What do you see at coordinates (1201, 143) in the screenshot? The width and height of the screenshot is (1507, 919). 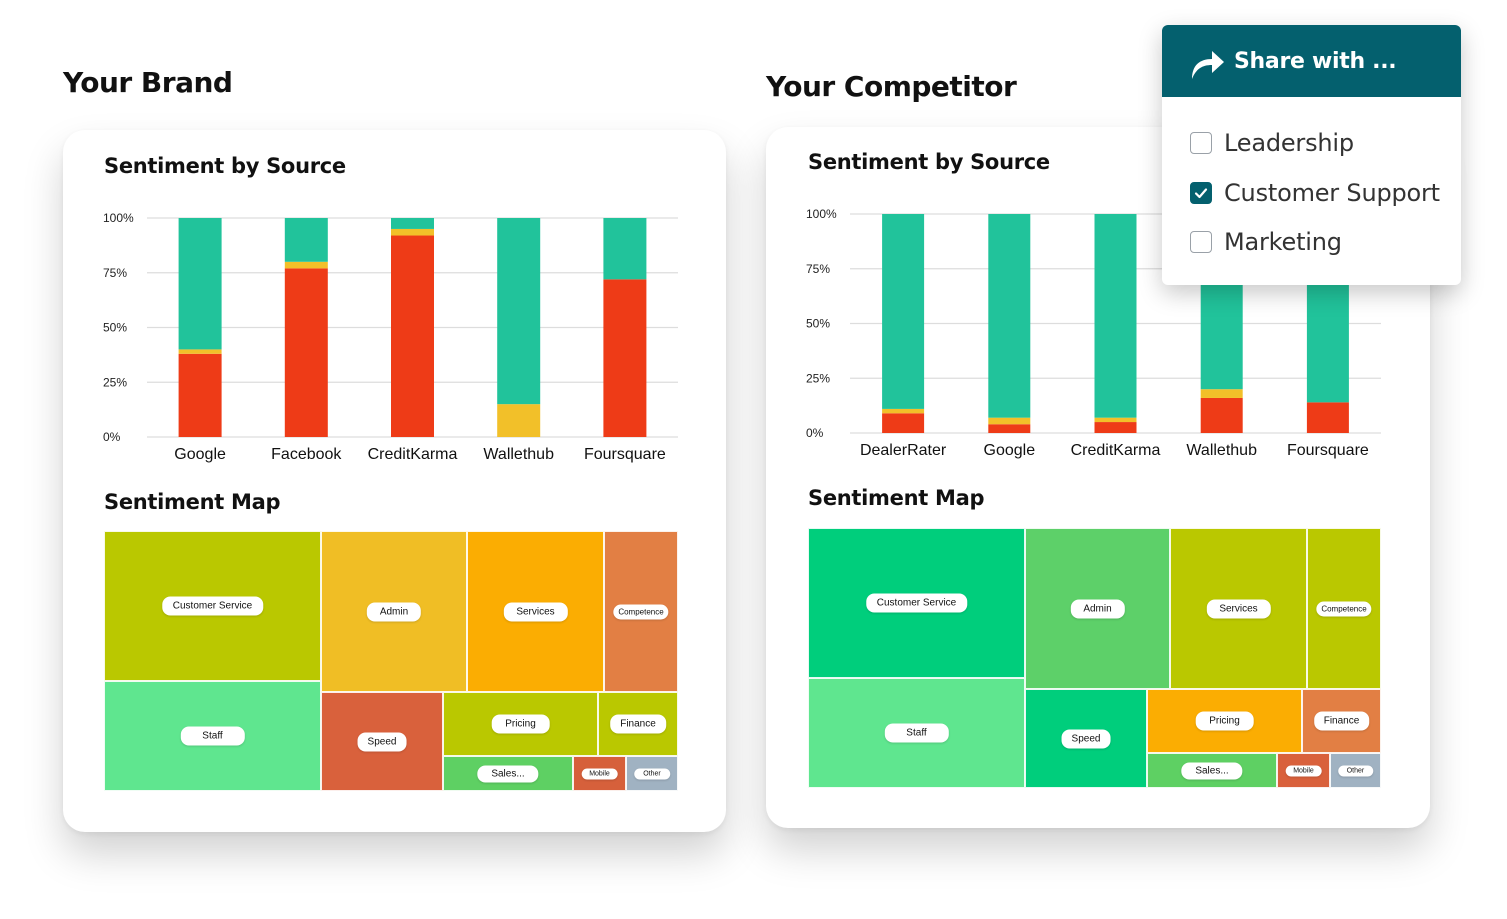 I see `leadership-checkbox` at bounding box center [1201, 143].